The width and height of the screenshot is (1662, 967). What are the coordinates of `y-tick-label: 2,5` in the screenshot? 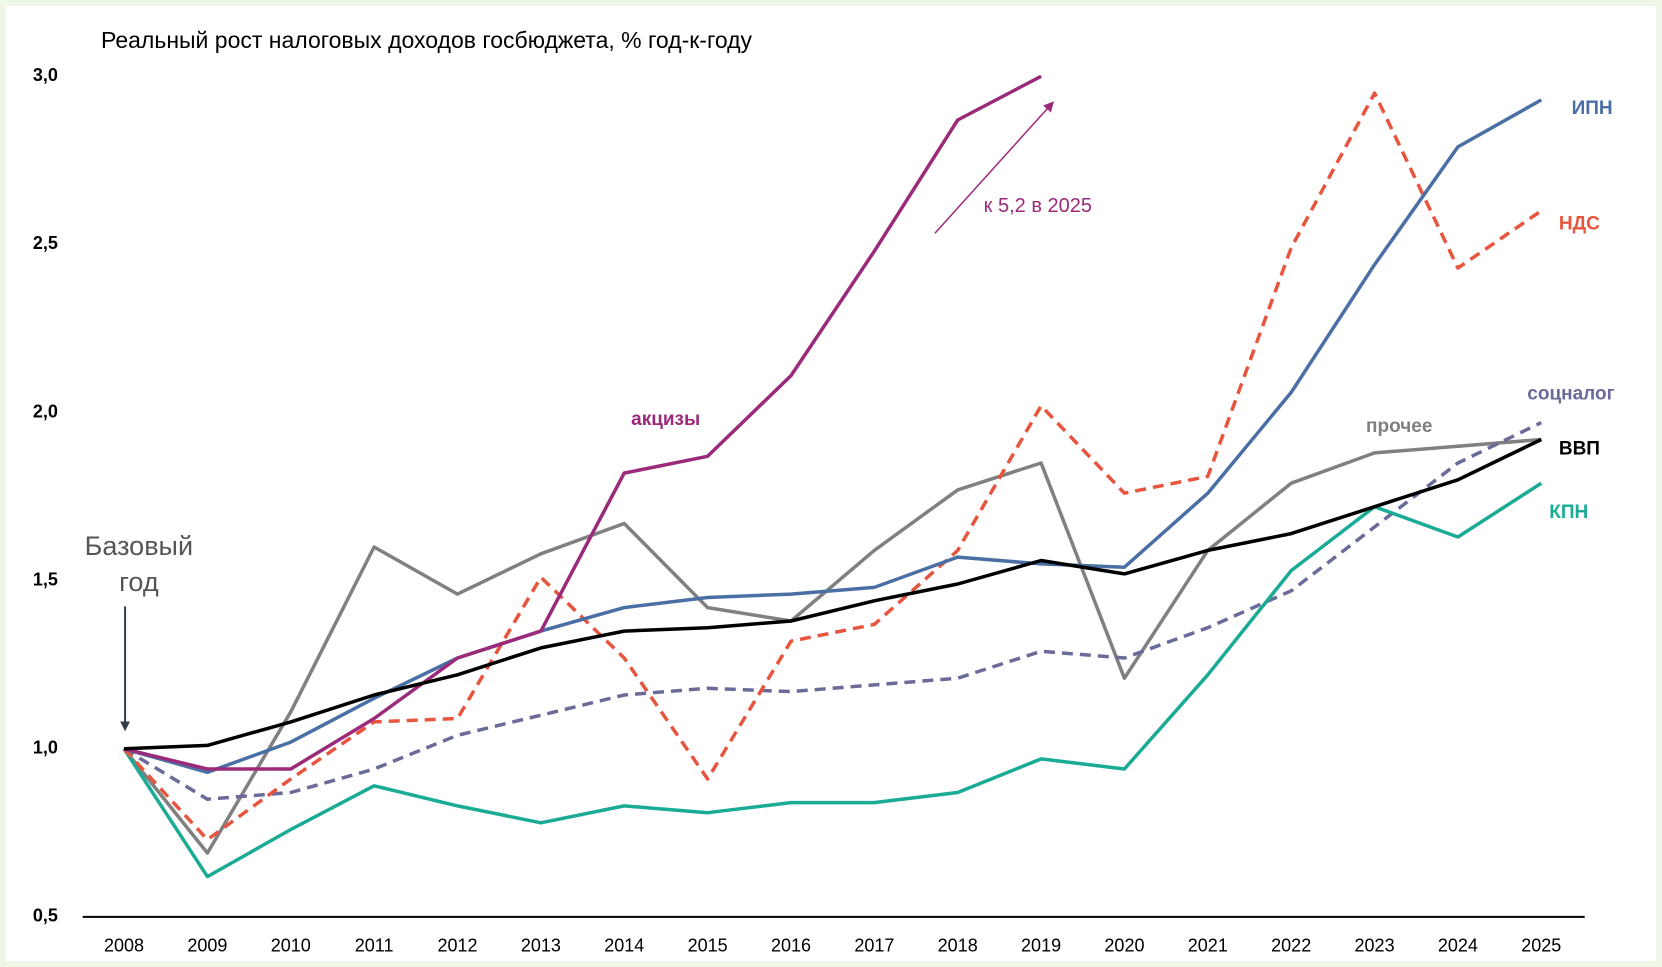 It's located at (45, 243).